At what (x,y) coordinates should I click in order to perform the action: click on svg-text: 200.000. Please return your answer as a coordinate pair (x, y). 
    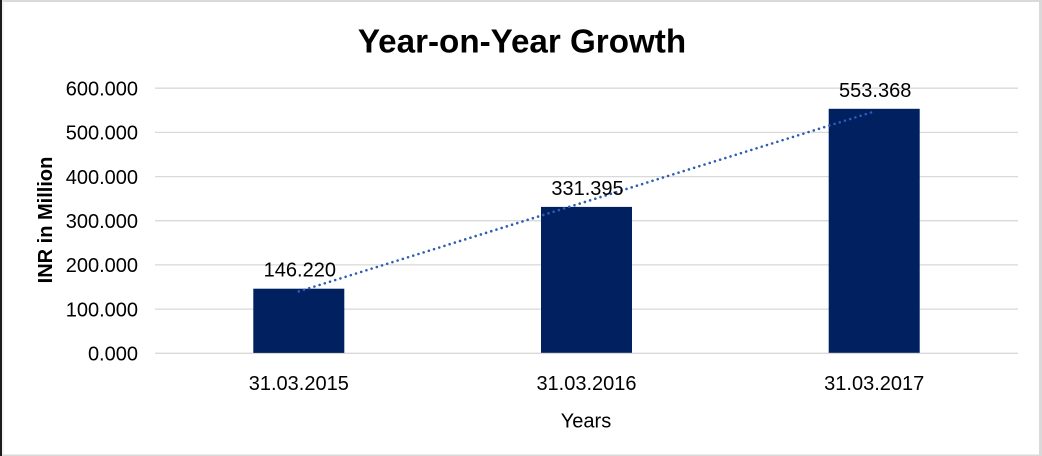
    Looking at the image, I should click on (102, 266).